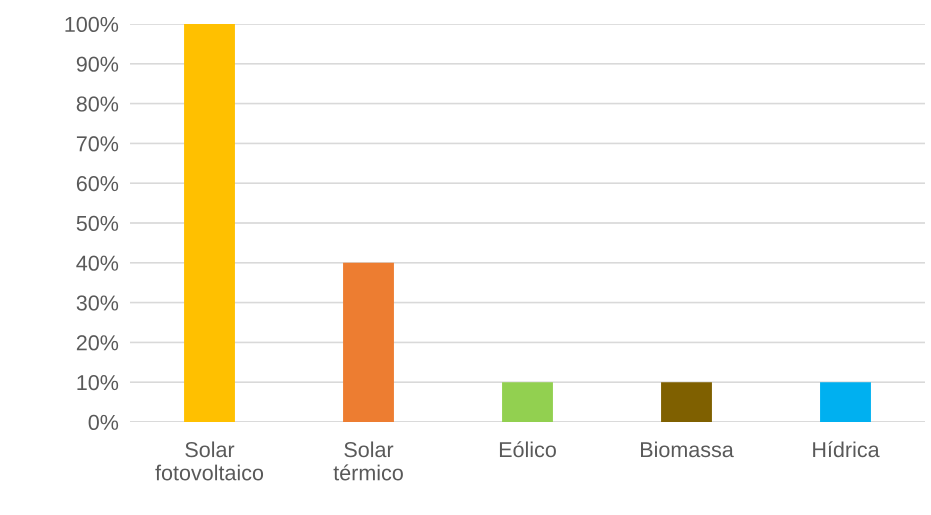  What do you see at coordinates (97, 382) in the screenshot?
I see `y-tick-label: 10%` at bounding box center [97, 382].